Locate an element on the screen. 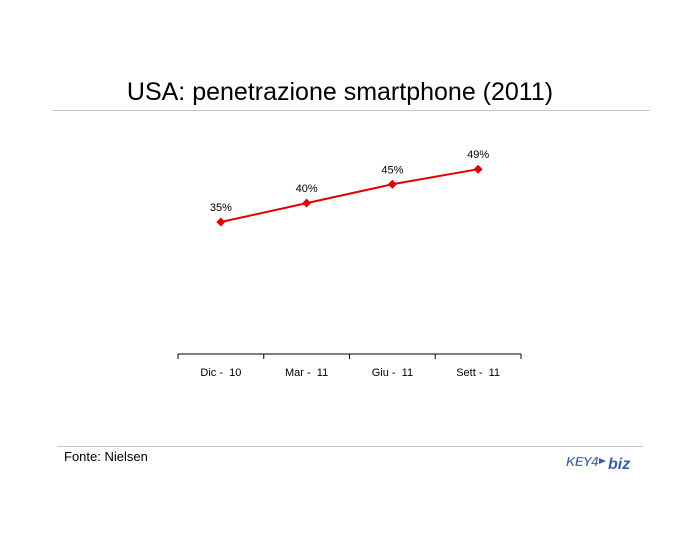 This screenshot has height=550, width=700. series-line-group is located at coordinates (349, 195).